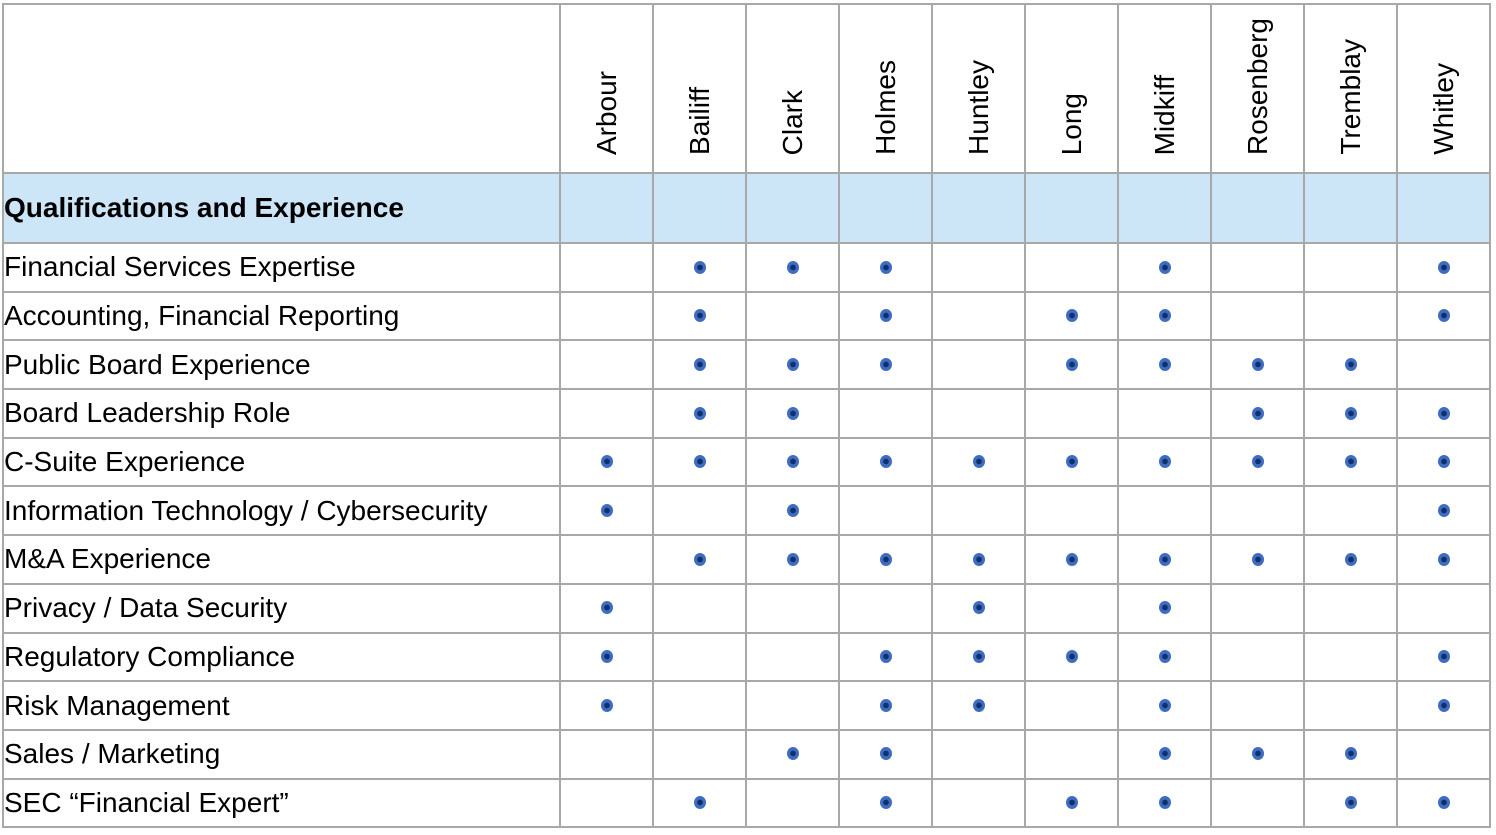 Image resolution: width=1496 pixels, height=835 pixels. Describe the element at coordinates (281, 365) in the screenshot. I see `row-label: Public Board Experience` at that location.